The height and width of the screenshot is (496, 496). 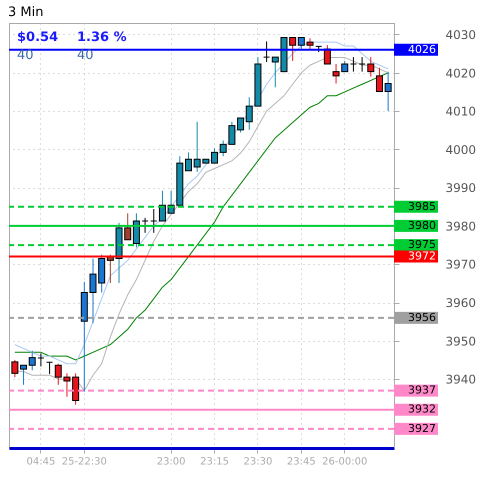 What do you see at coordinates (422, 317) in the screenshot?
I see `ref-line-label: 3956` at bounding box center [422, 317].